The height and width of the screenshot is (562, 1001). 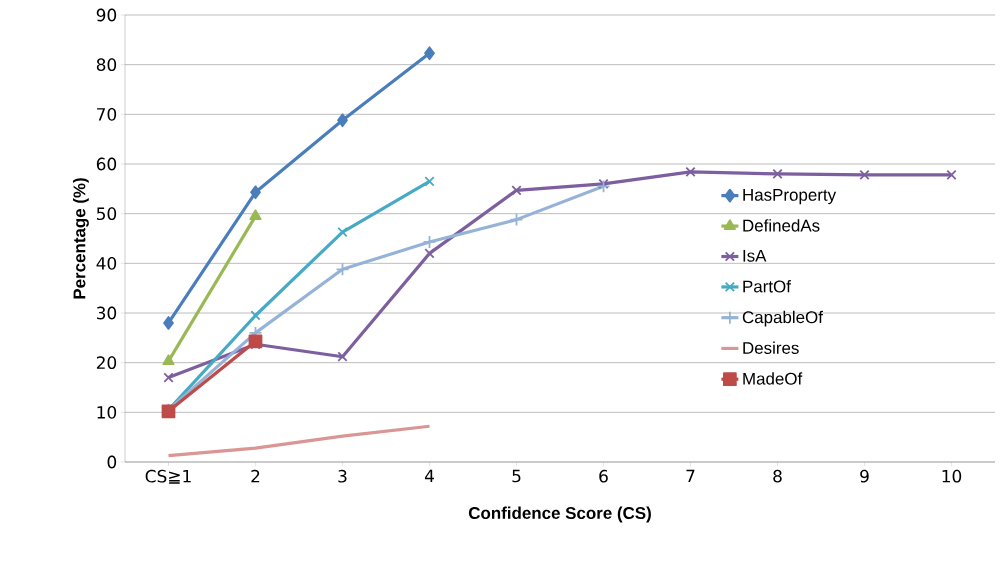 I want to click on x-tick-label: CS≧1, so click(x=168, y=476).